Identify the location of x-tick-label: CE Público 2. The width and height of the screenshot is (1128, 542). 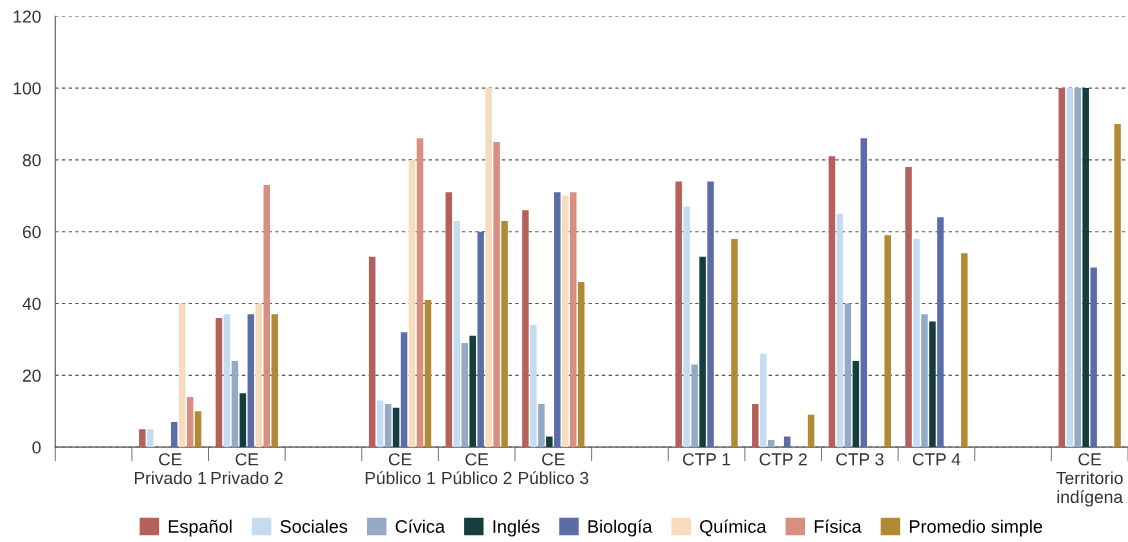
(477, 469).